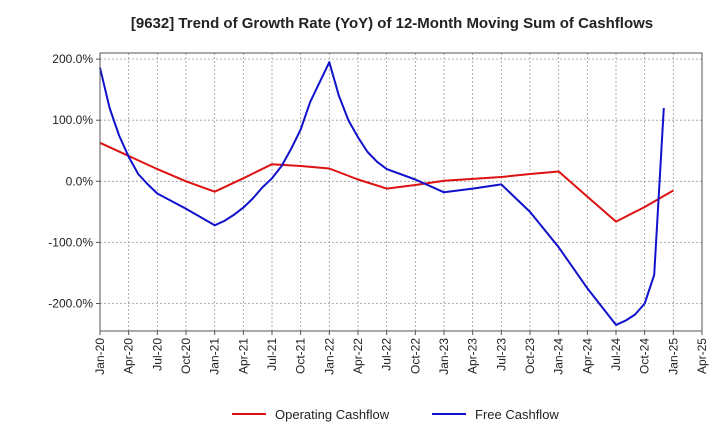 The image size is (720, 440). What do you see at coordinates (387, 354) in the screenshot?
I see `x-tick-label: Jul-22` at bounding box center [387, 354].